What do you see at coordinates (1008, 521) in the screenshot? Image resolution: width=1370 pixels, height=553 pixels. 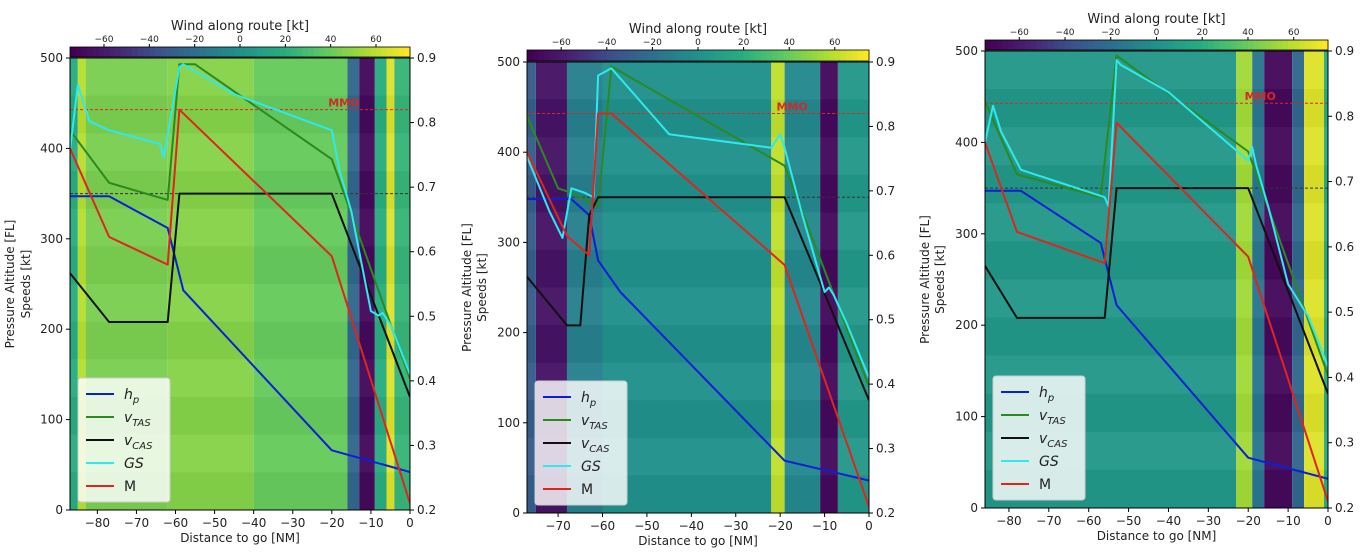 I see `x-tick-label: −80` at bounding box center [1008, 521].